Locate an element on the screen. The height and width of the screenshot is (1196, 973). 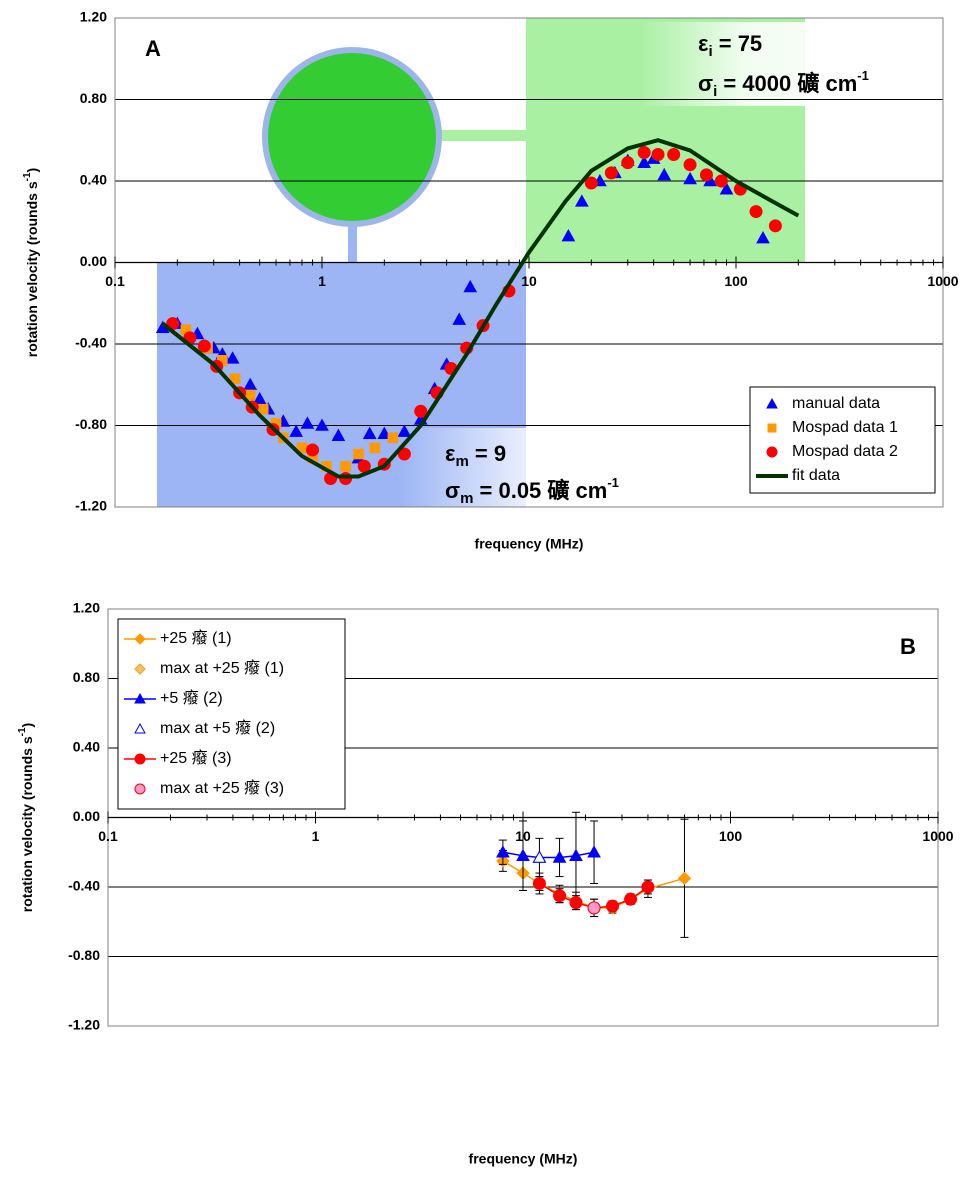
y-axis-title: rotation velocity (rounds s-1) is located at coordinates (31, 262).